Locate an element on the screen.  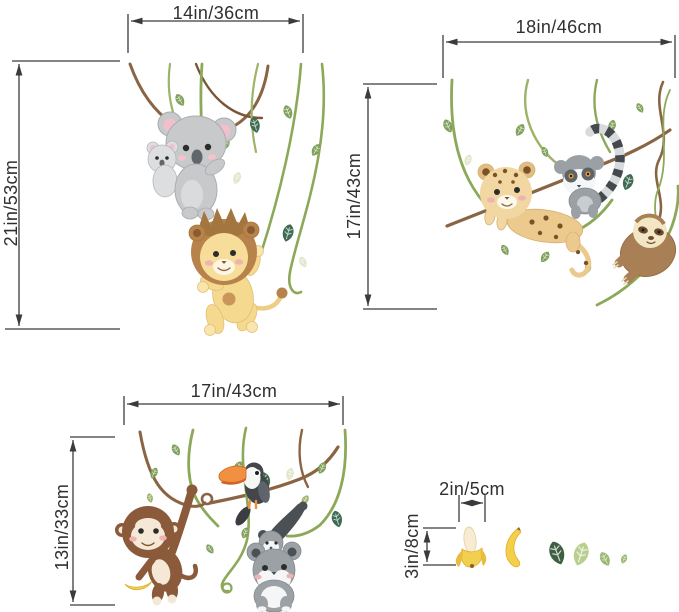
lemur-illustration is located at coordinates (589, 171).